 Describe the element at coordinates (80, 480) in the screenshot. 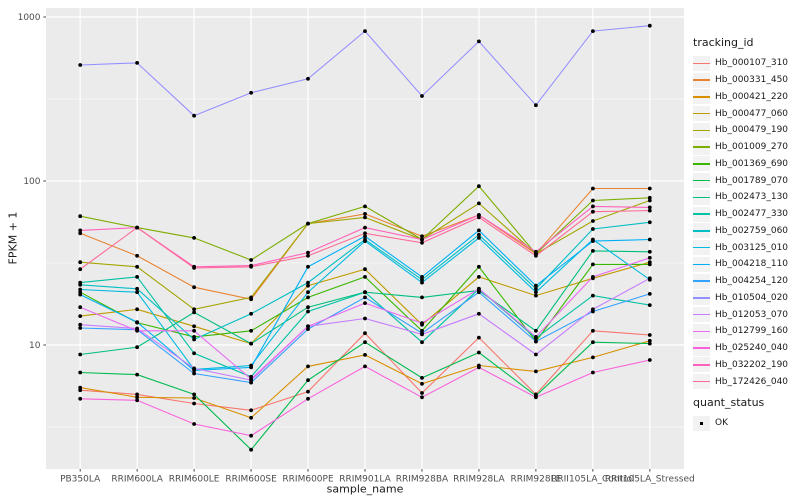

I see `x-tick-label: PB350LA` at that location.